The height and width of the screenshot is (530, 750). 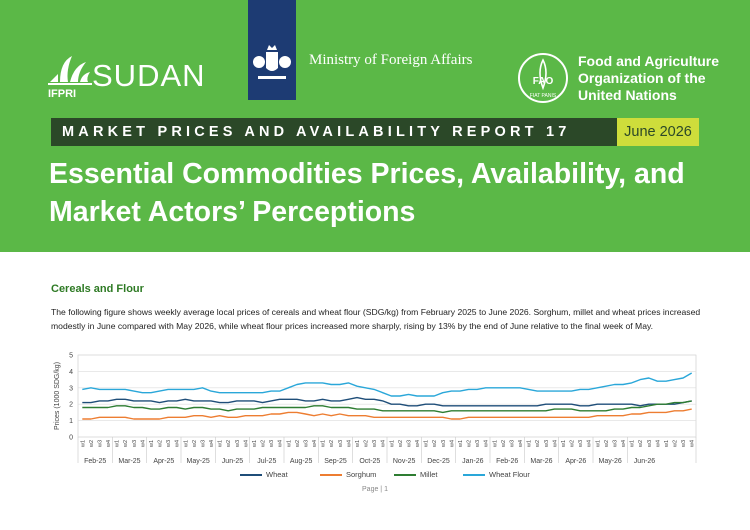 I want to click on legend-item: Millet, so click(x=416, y=474).